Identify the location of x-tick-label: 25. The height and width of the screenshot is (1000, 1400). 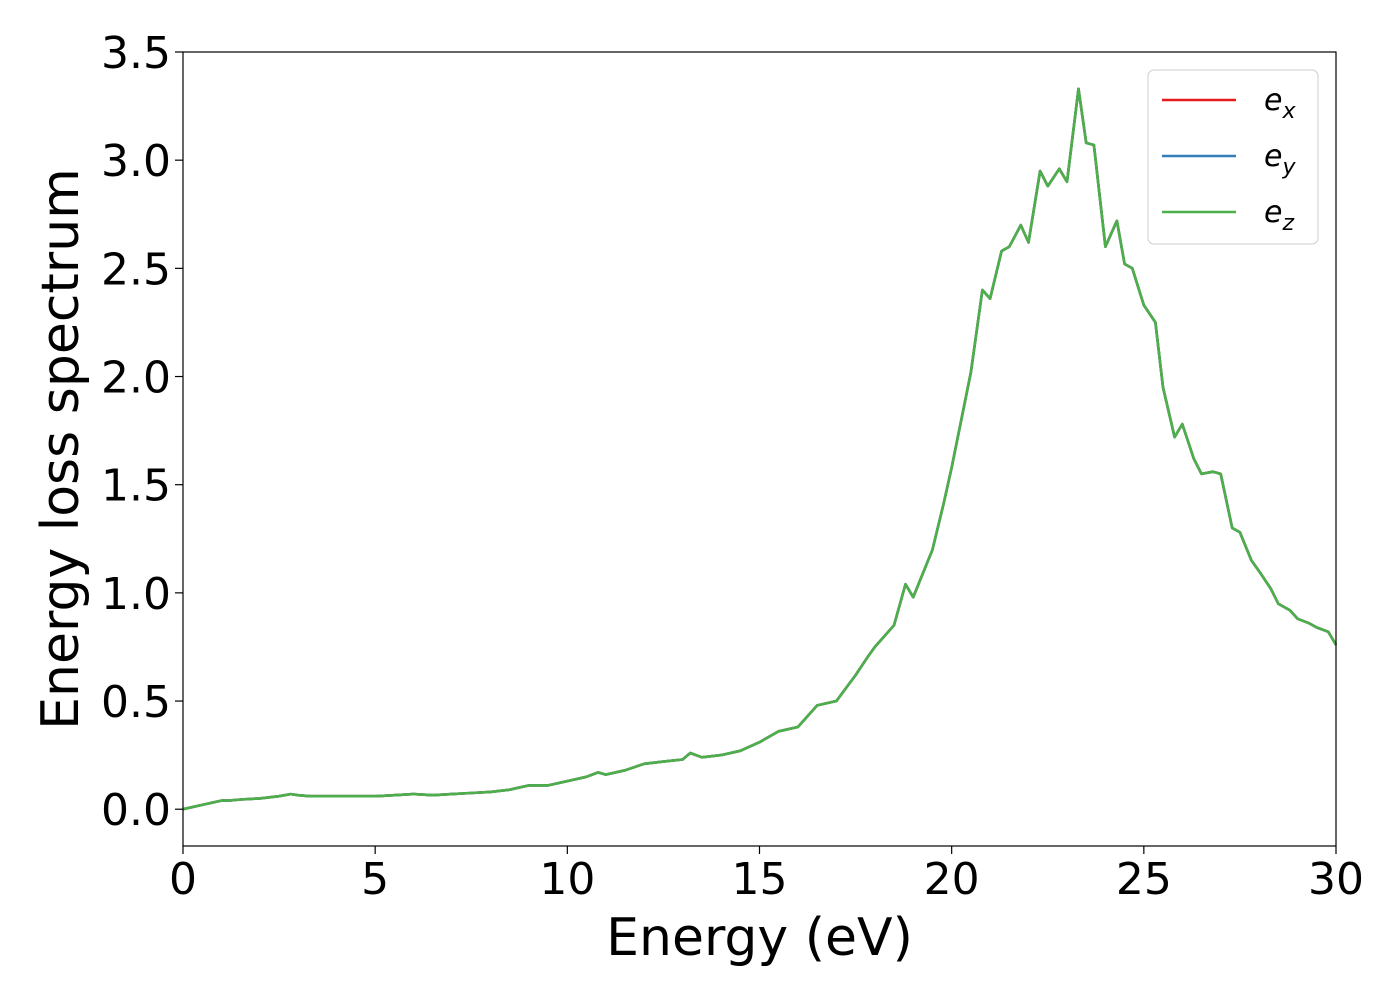
(1144, 879).